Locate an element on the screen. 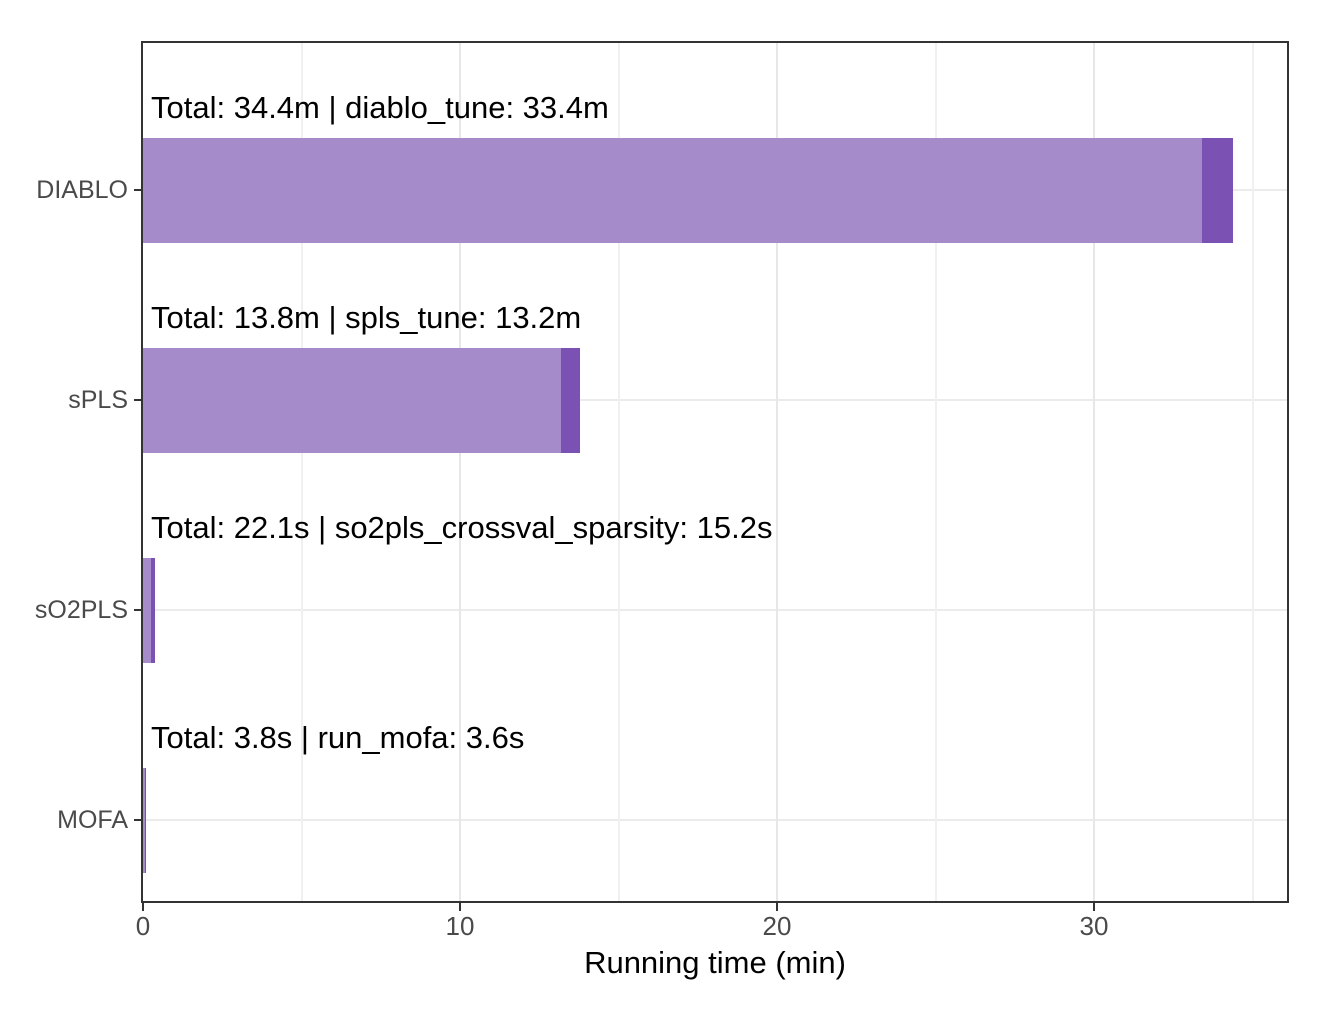 This screenshot has width=1328, height=1030. y-axis-label-so2pls: sO2PLS is located at coordinates (81, 610).